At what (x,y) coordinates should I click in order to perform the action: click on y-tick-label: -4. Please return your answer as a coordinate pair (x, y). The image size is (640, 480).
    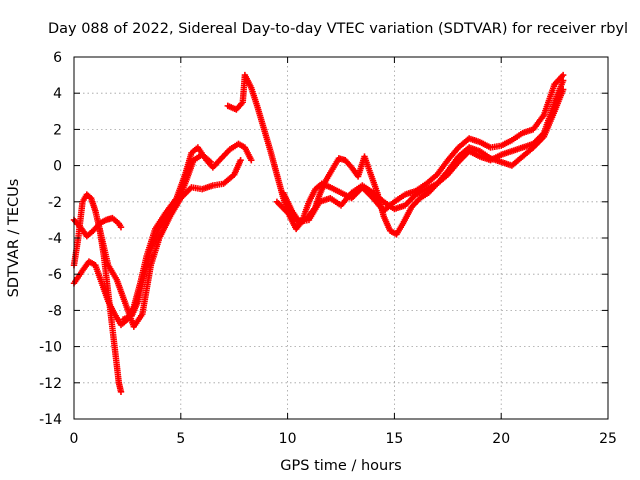
    Looking at the image, I should click on (55, 239).